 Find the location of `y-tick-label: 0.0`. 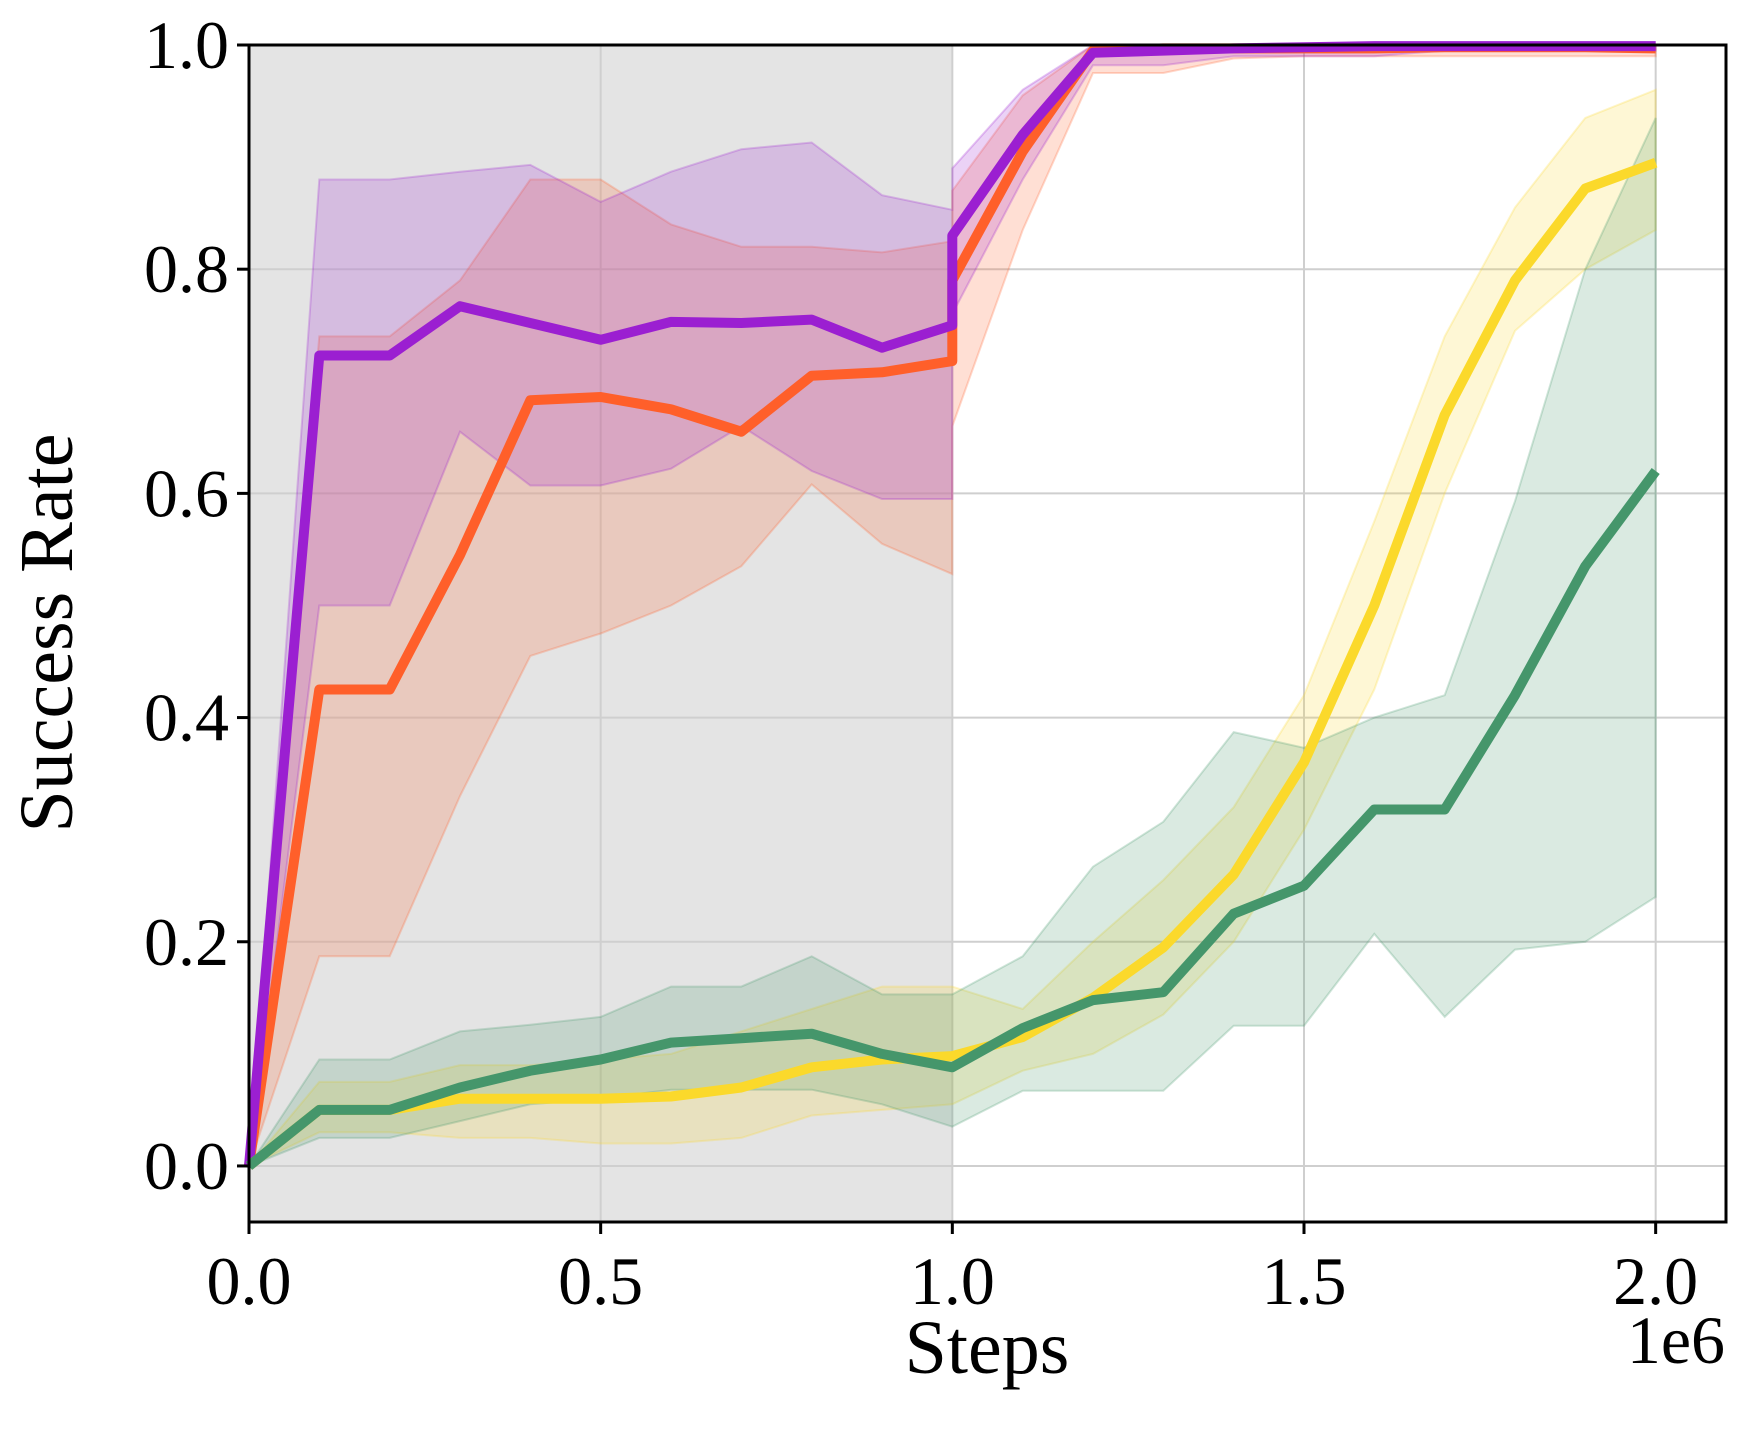

y-tick-label: 0.0 is located at coordinates (186, 1166).